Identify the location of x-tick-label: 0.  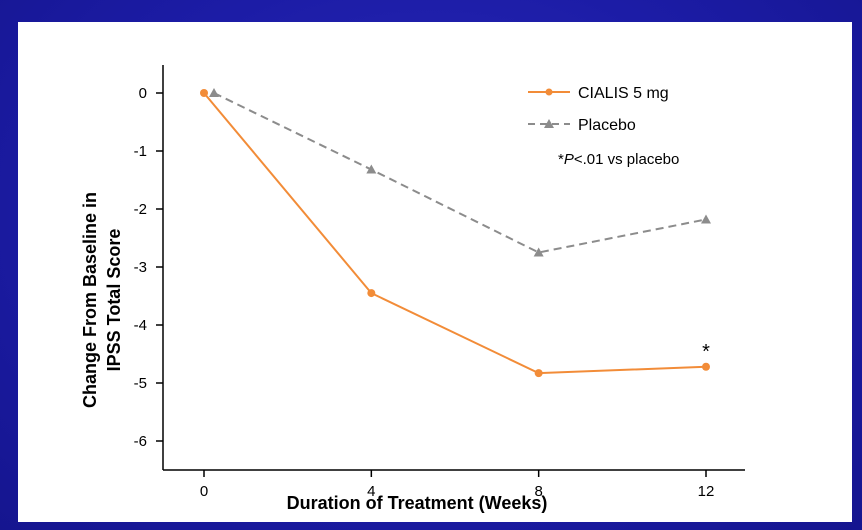
(204, 491).